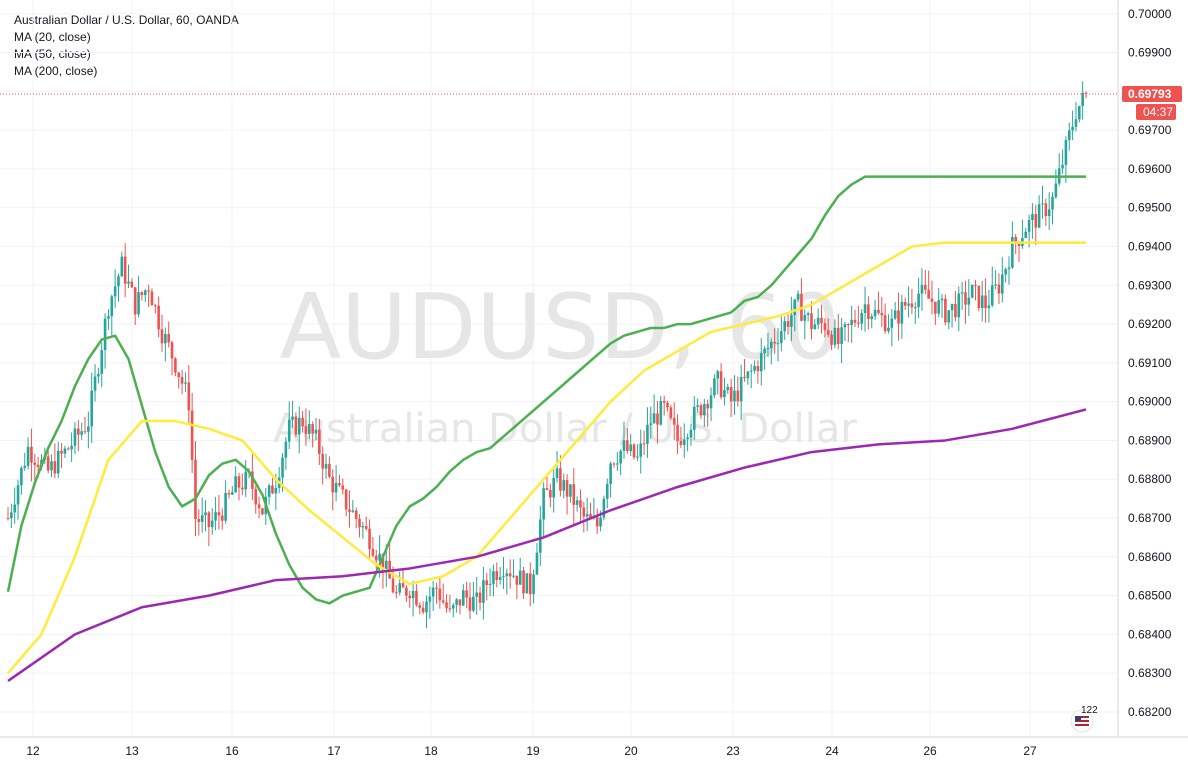  I want to click on time-tick-label: 18, so click(431, 751).